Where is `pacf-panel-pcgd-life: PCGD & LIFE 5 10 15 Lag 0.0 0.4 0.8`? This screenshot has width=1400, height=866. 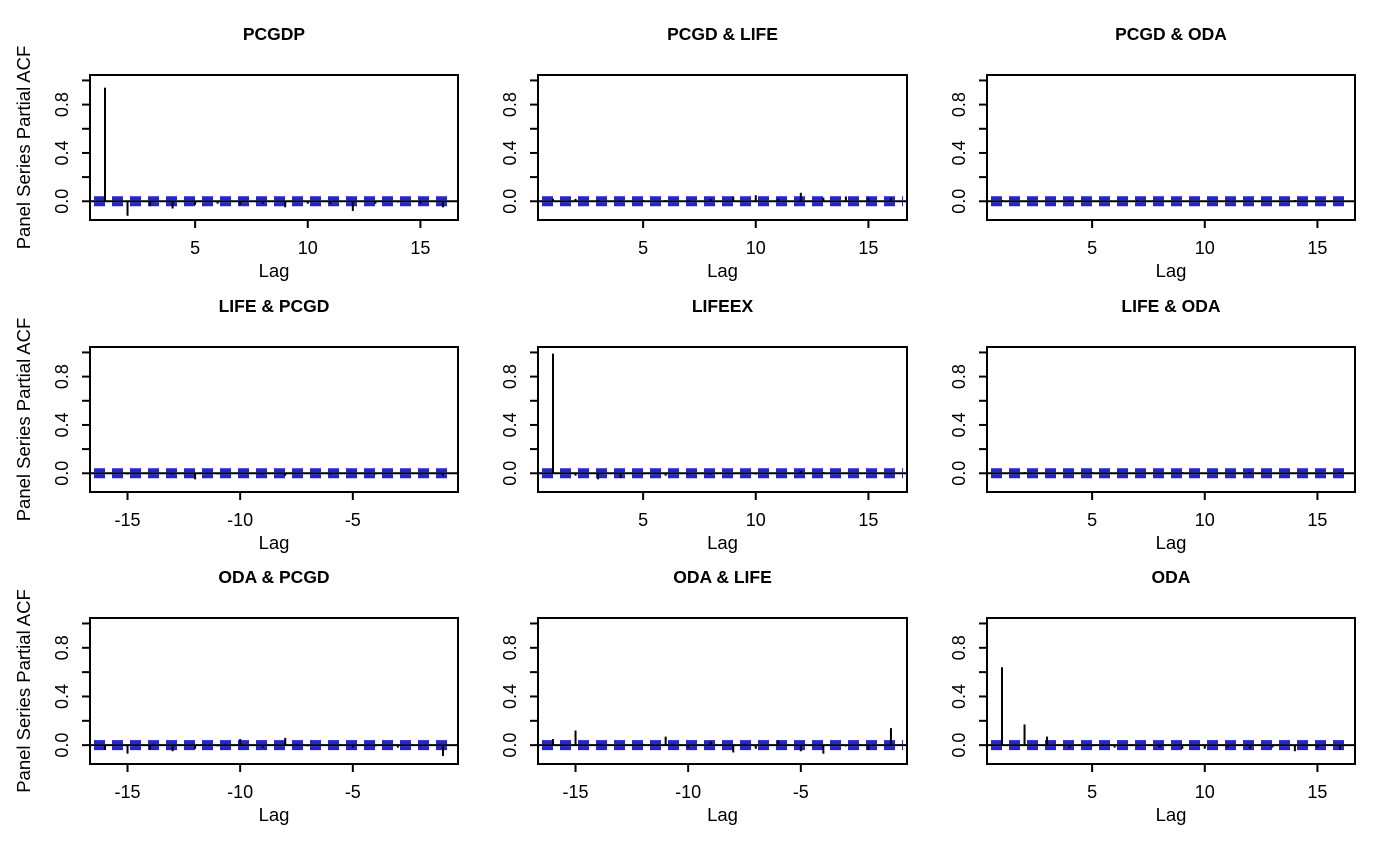 pacf-panel-pcgd-life: PCGD & LIFE 5 10 15 Lag 0.0 0.4 0.8 is located at coordinates (704, 152).